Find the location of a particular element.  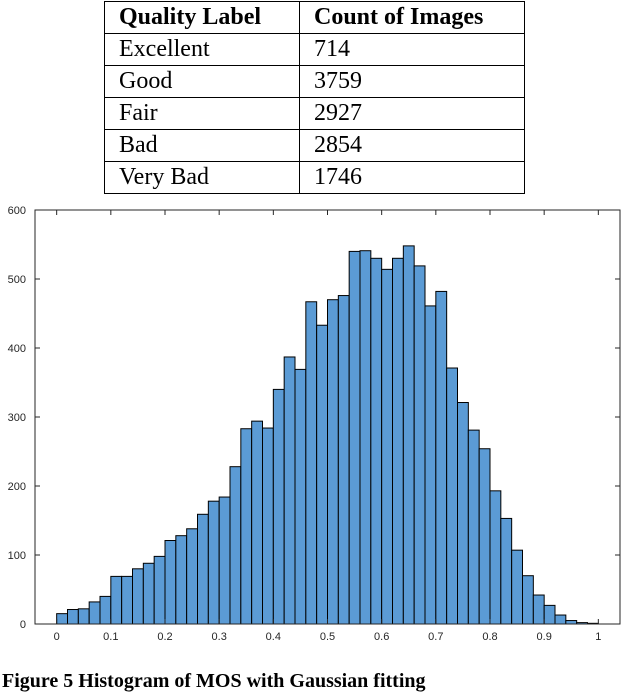

y-tick-label: 400 is located at coordinates (17, 349).